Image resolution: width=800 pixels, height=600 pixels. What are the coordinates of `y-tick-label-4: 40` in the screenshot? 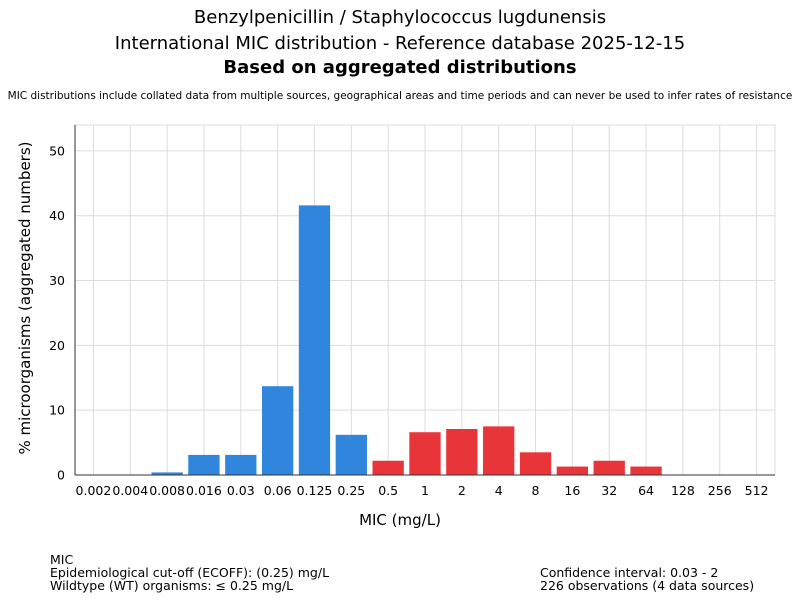 It's located at (57, 215).